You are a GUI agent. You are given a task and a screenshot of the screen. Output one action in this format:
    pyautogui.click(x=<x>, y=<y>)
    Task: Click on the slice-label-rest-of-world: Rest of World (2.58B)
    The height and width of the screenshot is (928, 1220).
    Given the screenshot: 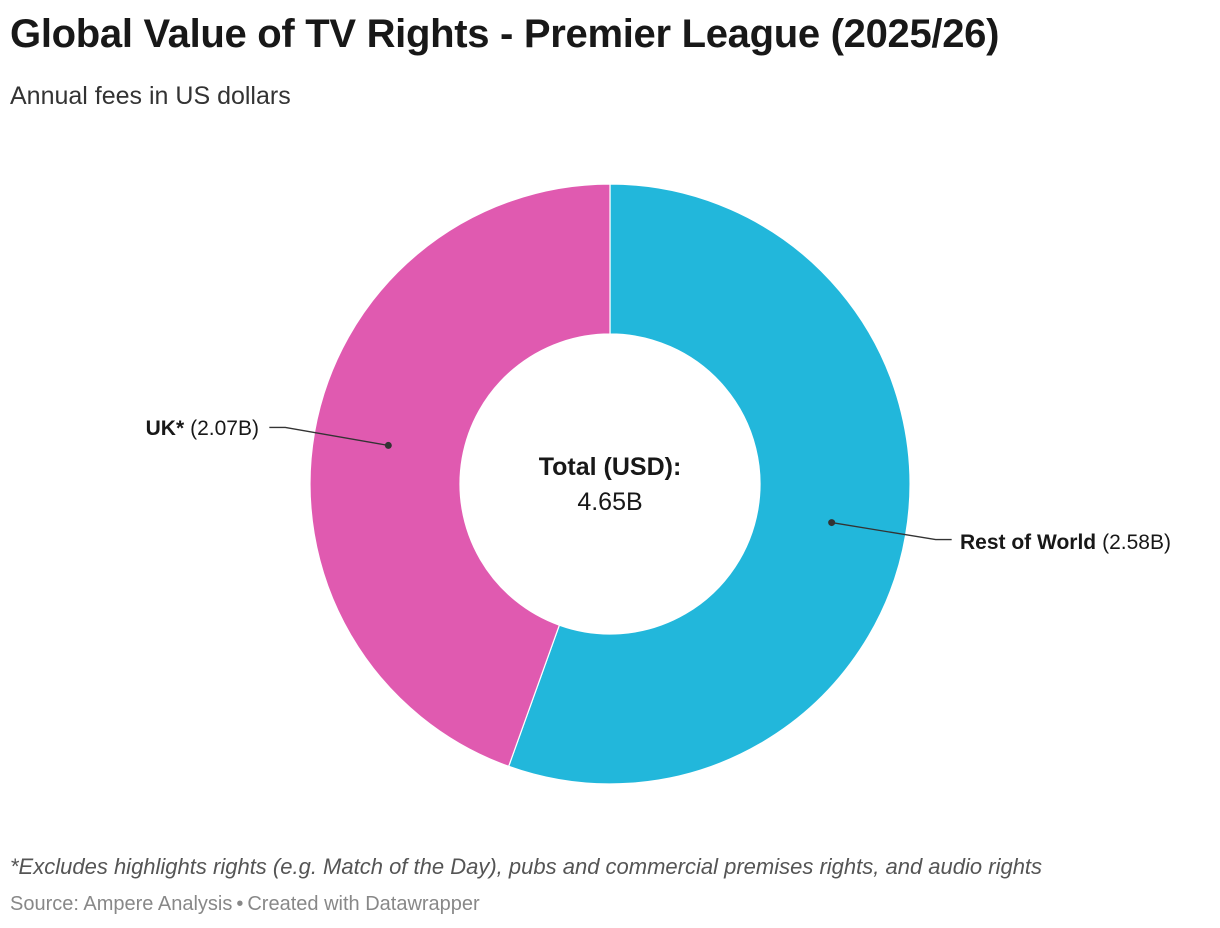 What is the action you would take?
    pyautogui.click(x=1065, y=542)
    